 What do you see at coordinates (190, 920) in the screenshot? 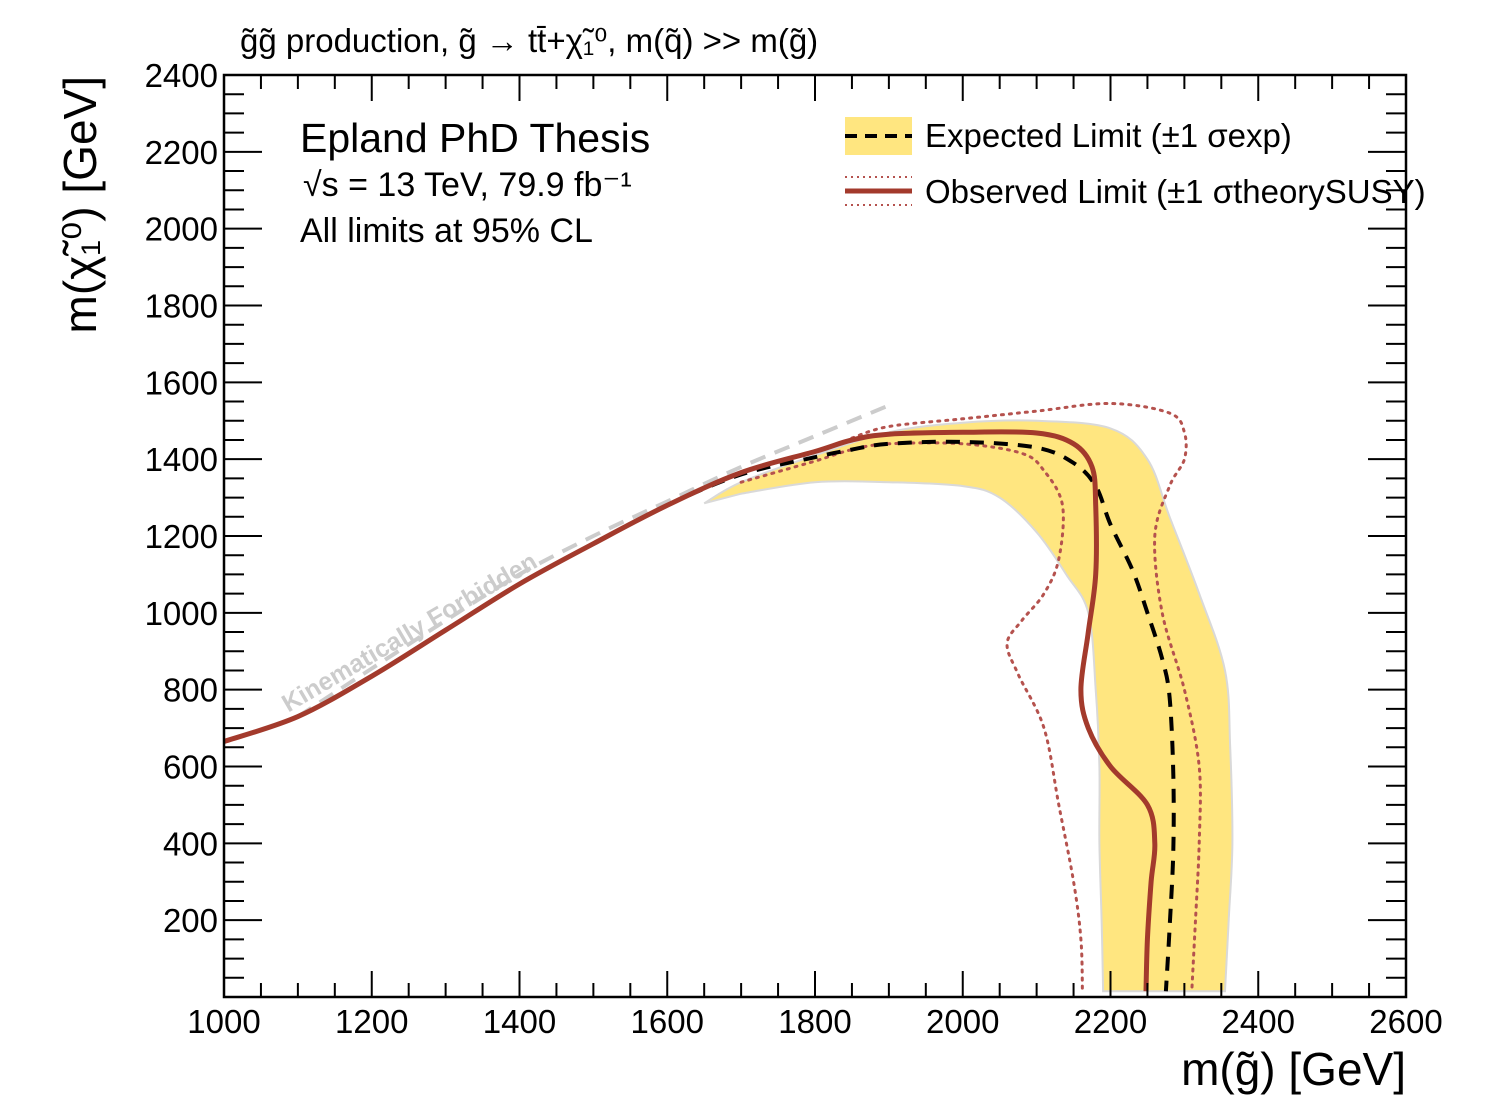
I see `y-tick-label: 200` at bounding box center [190, 920].